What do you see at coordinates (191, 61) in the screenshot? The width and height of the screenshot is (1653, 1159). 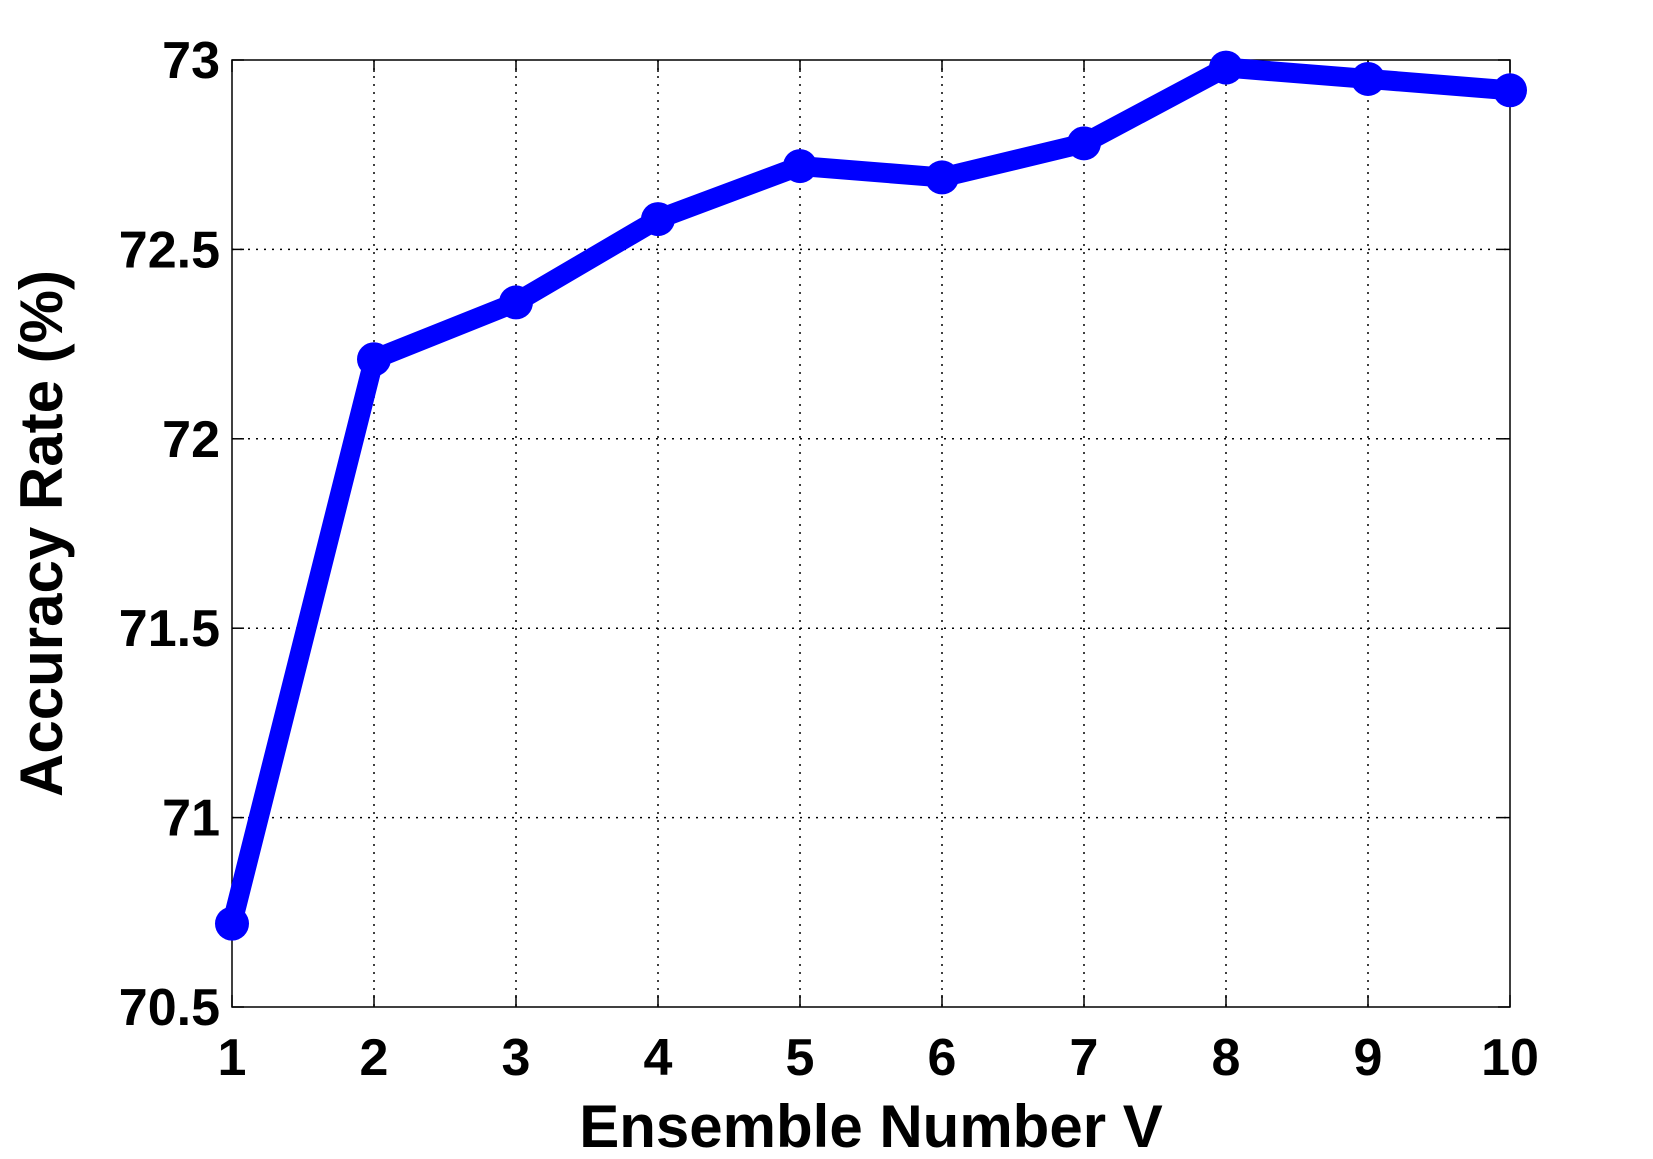 I see `y-tick-label: 73` at bounding box center [191, 61].